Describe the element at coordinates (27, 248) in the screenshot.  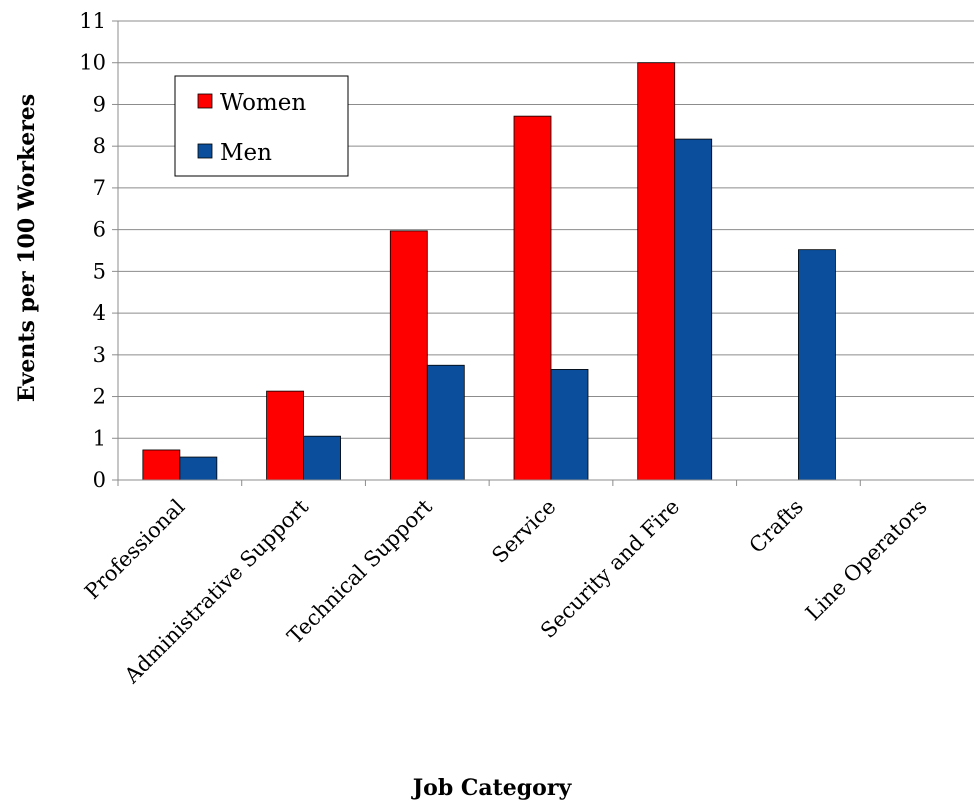
I see `y-axis-title: Events per 100 Workeres` at that location.